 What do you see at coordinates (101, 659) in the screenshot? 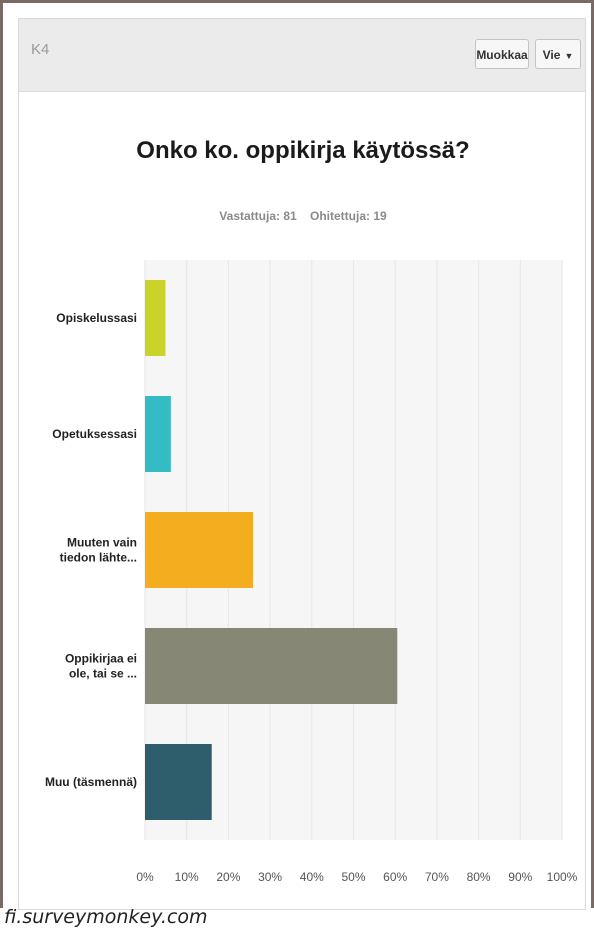
I see `category-label: Oppikirjaa ei` at bounding box center [101, 659].